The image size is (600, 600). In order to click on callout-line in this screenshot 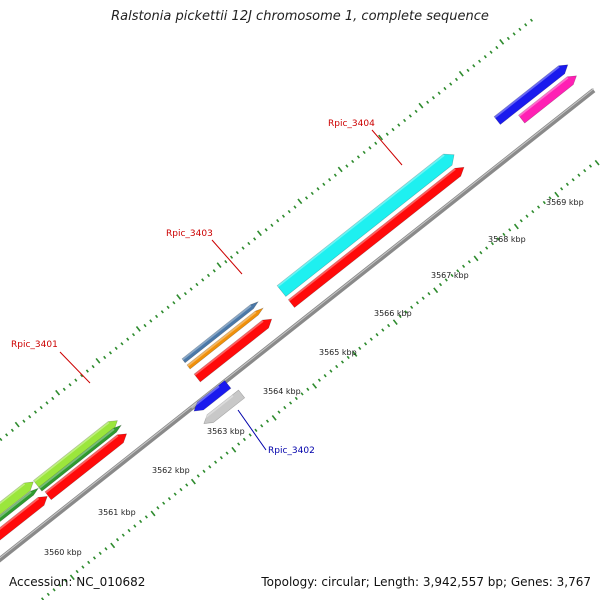, I will do `click(252, 430)`.